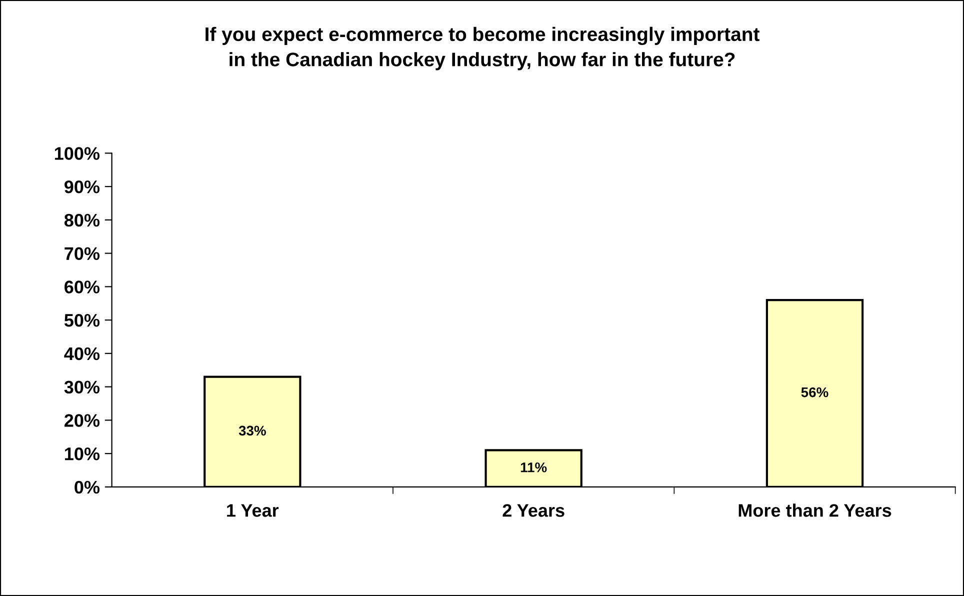 Image resolution: width=964 pixels, height=596 pixels. What do you see at coordinates (82, 387) in the screenshot?
I see `y-tick-label: 30%` at bounding box center [82, 387].